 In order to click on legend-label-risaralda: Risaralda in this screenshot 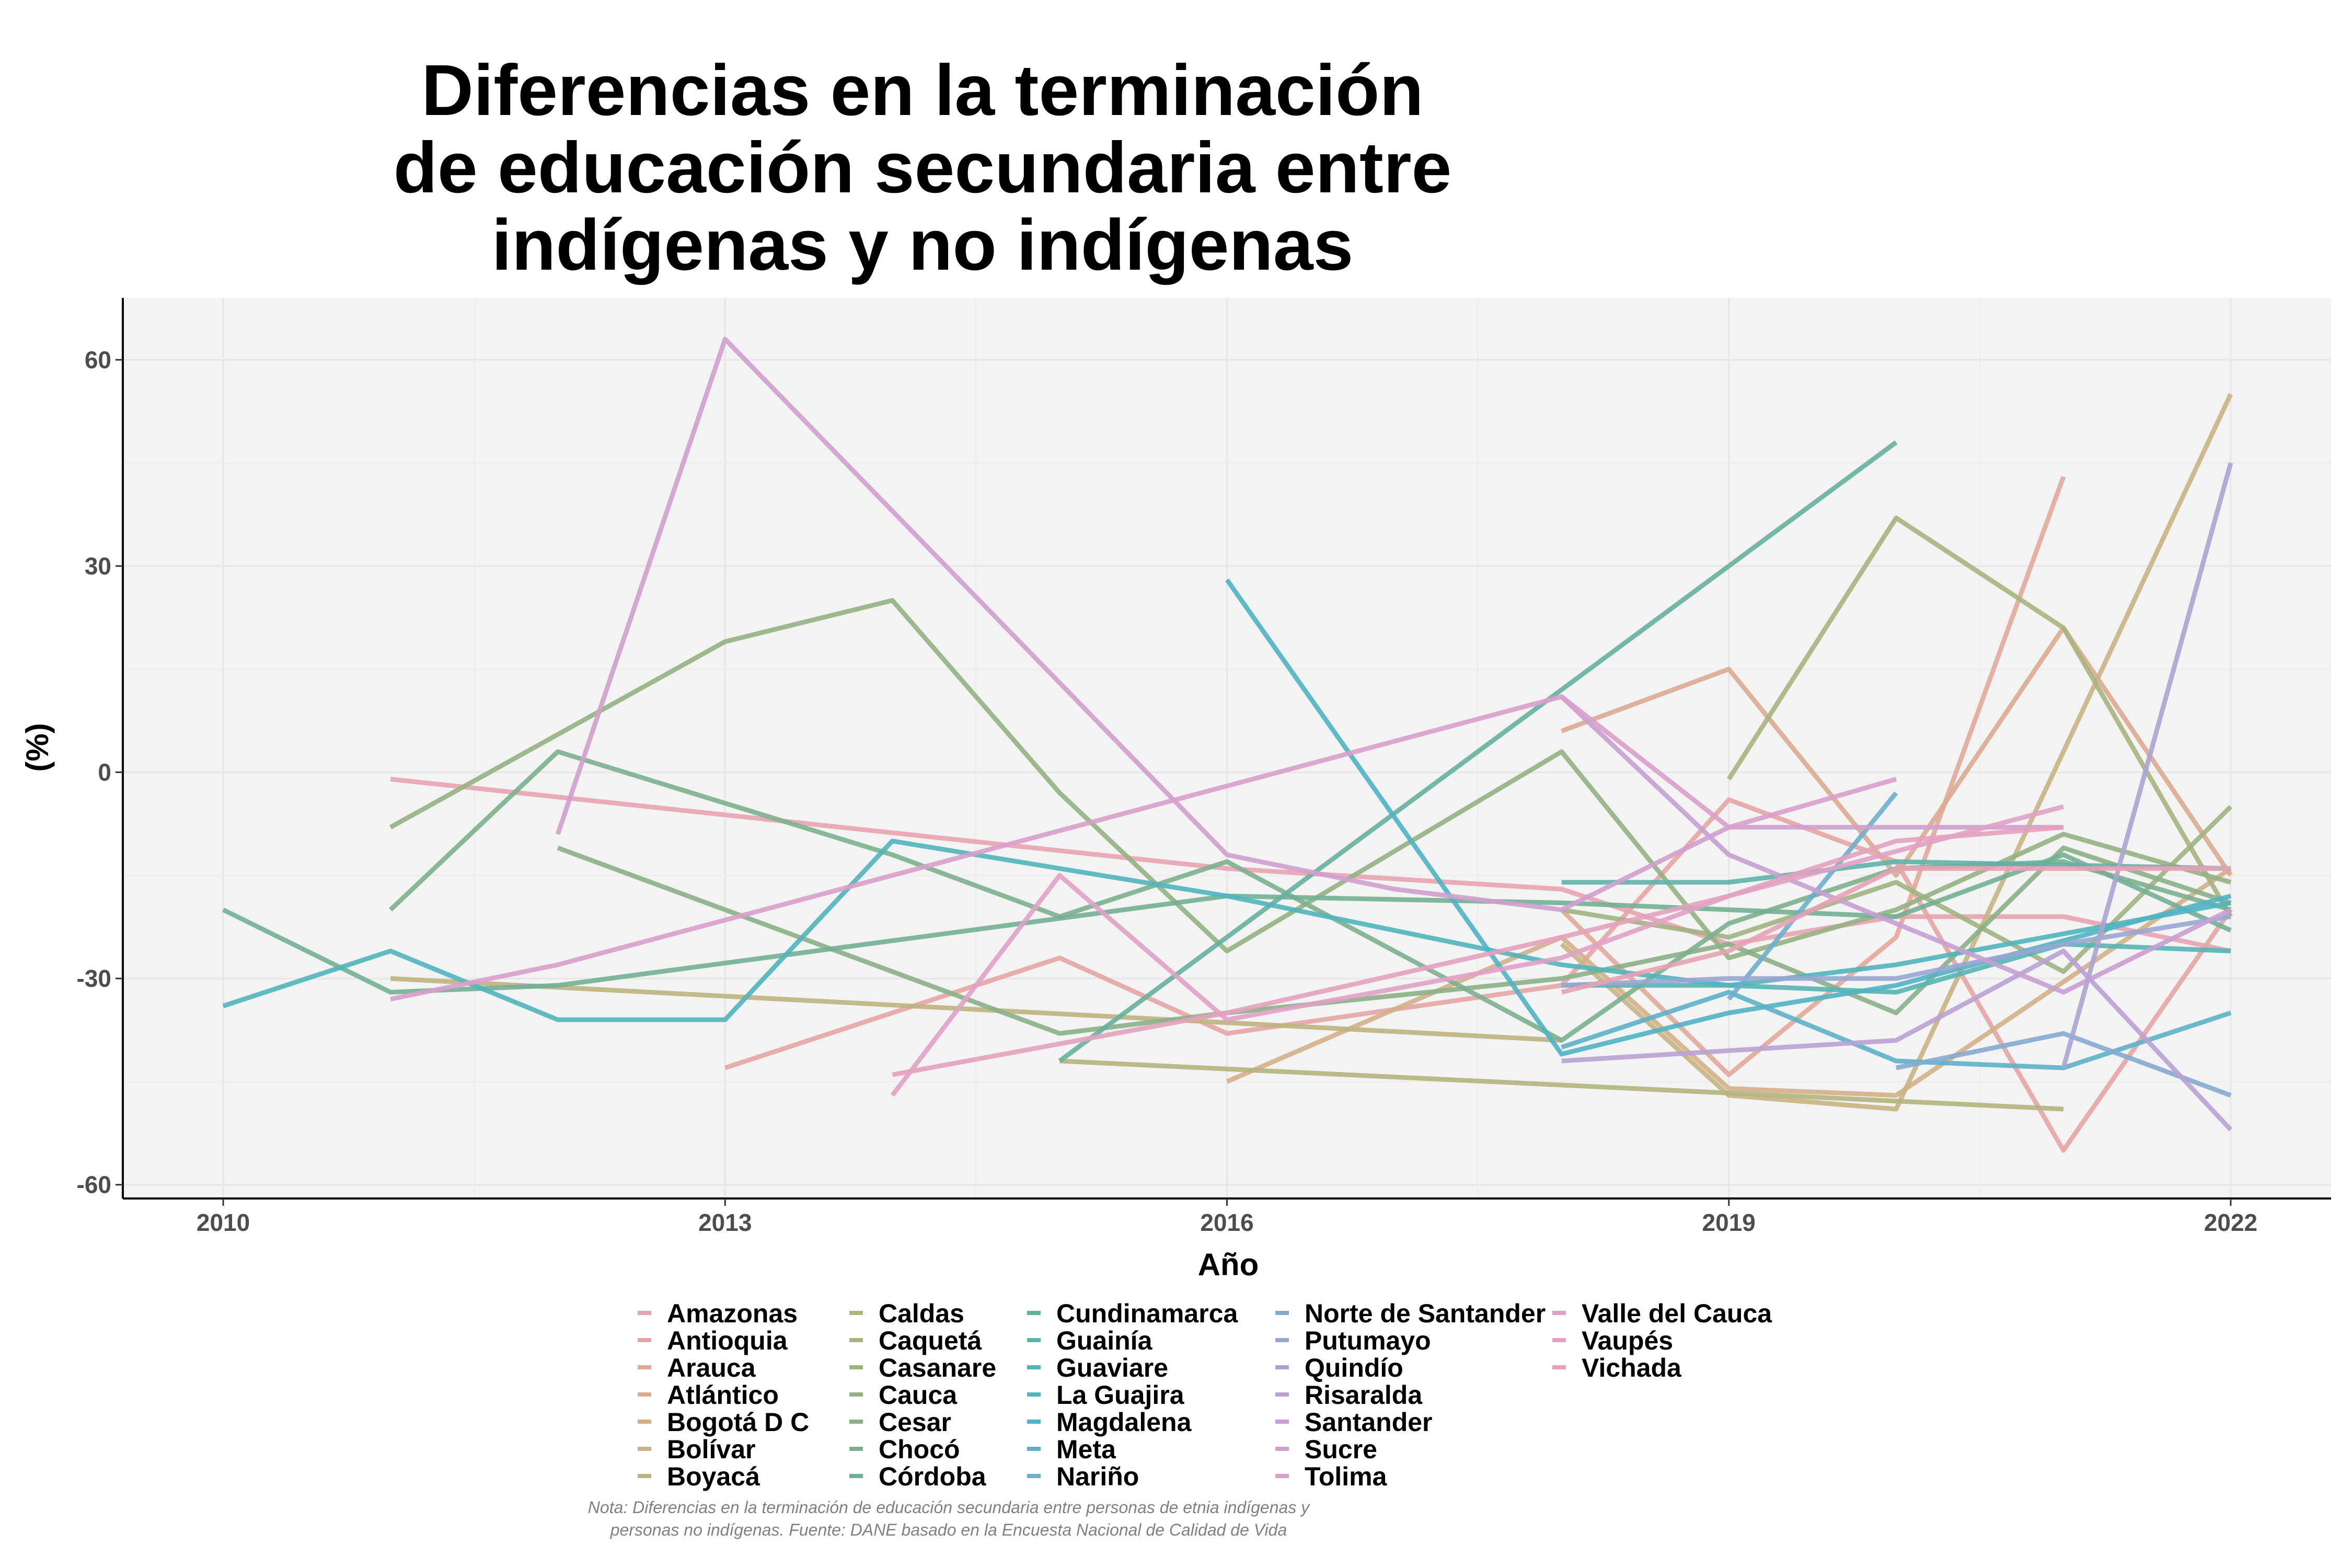, I will do `click(1364, 1395)`.